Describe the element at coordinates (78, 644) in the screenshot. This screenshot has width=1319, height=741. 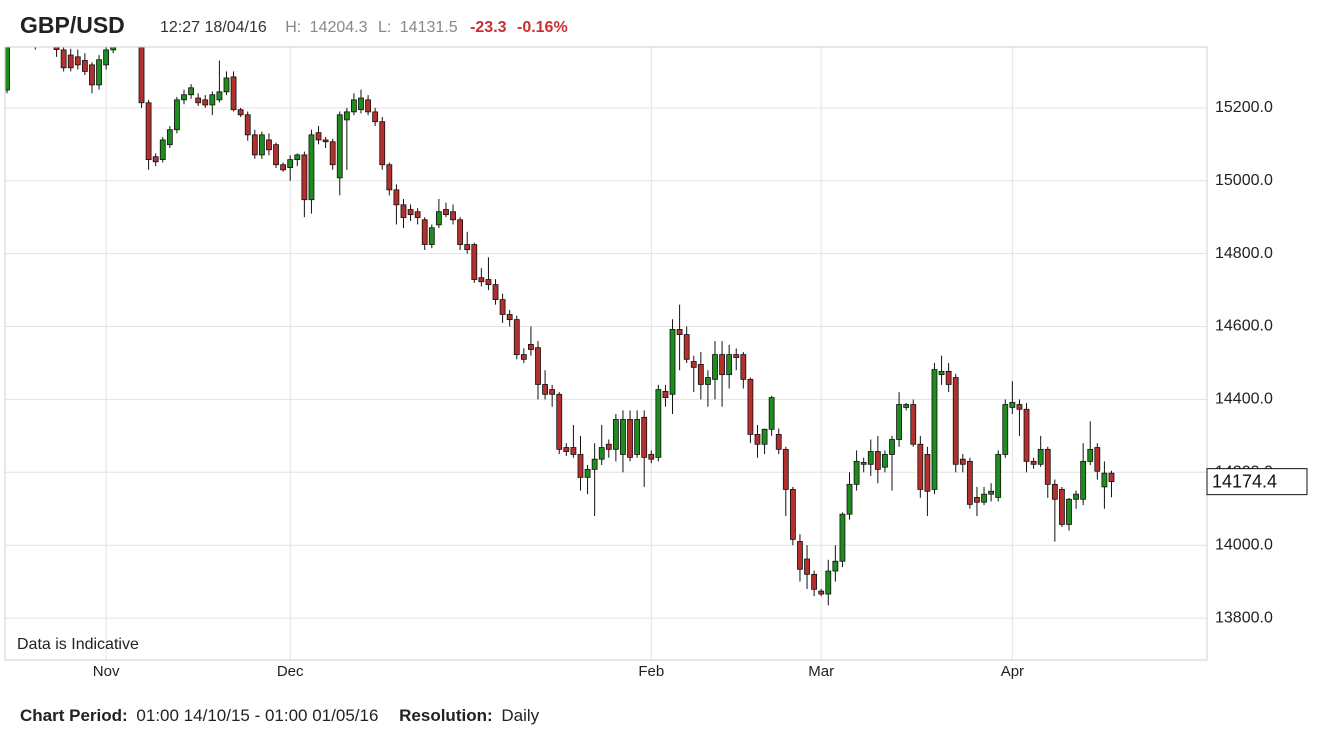
I see `note: Data is Indicative` at that location.